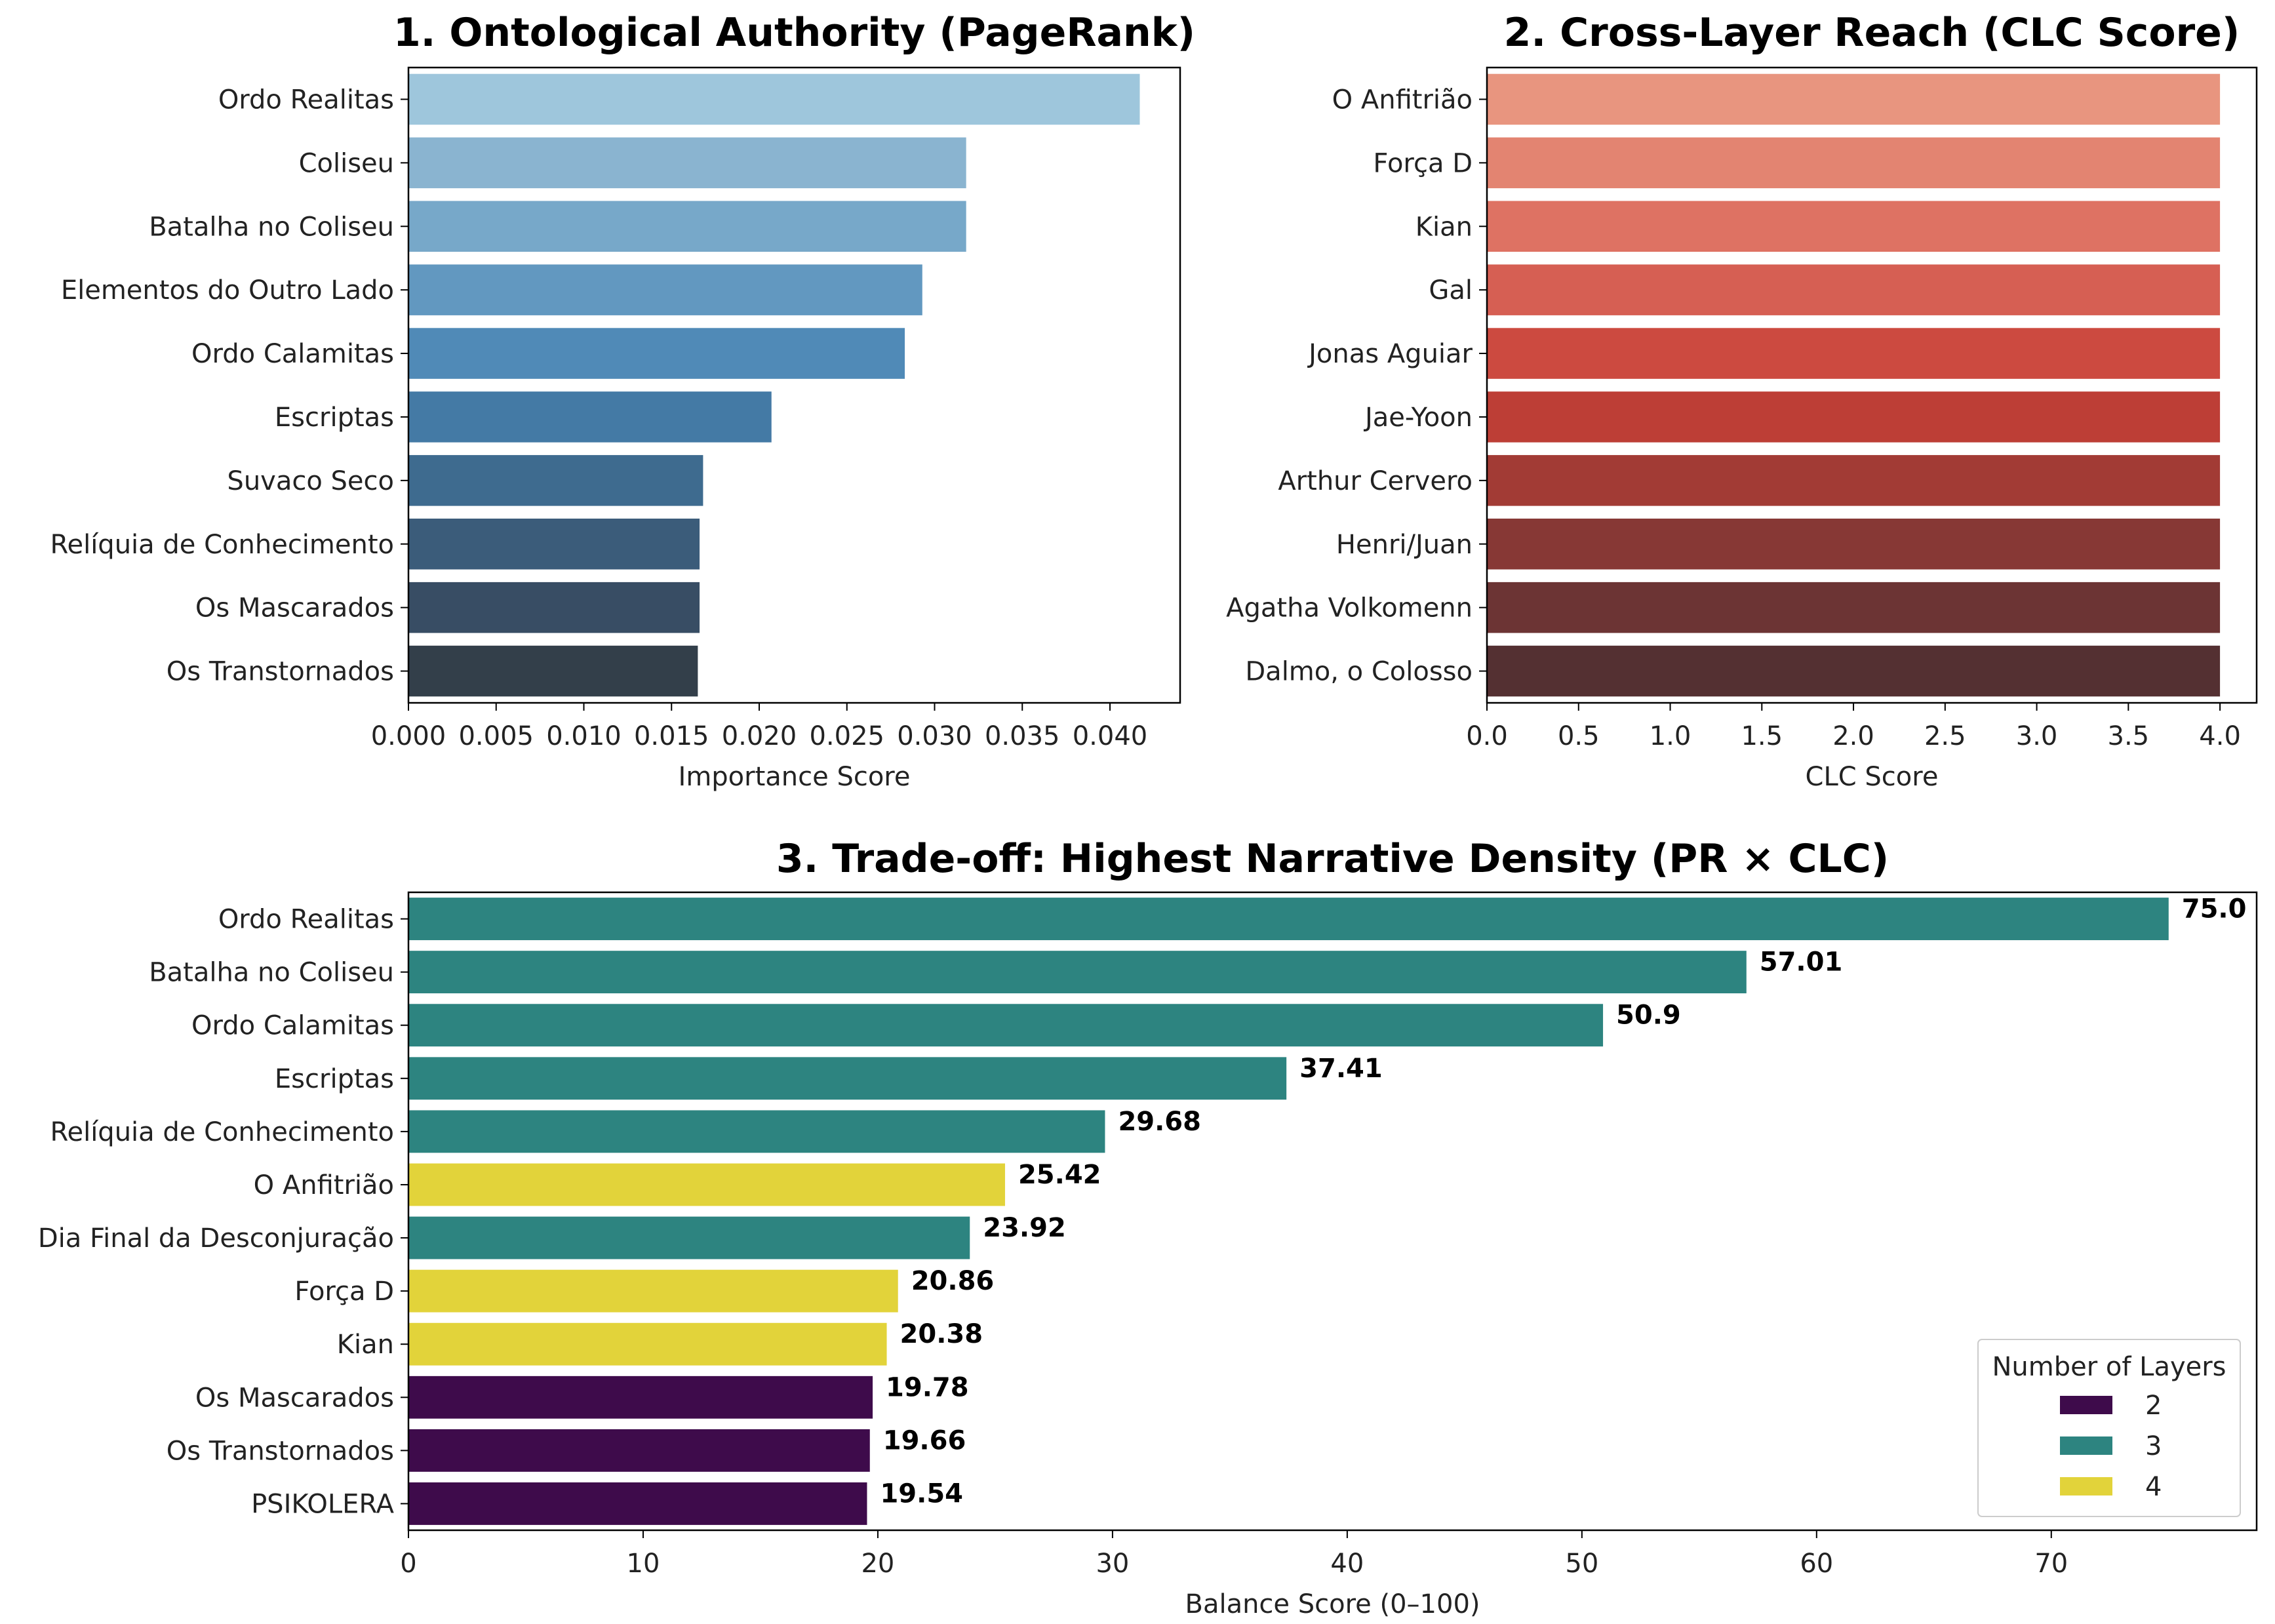 The height and width of the screenshot is (1624, 2275). I want to click on value-label: 50.9, so click(1648, 1016).